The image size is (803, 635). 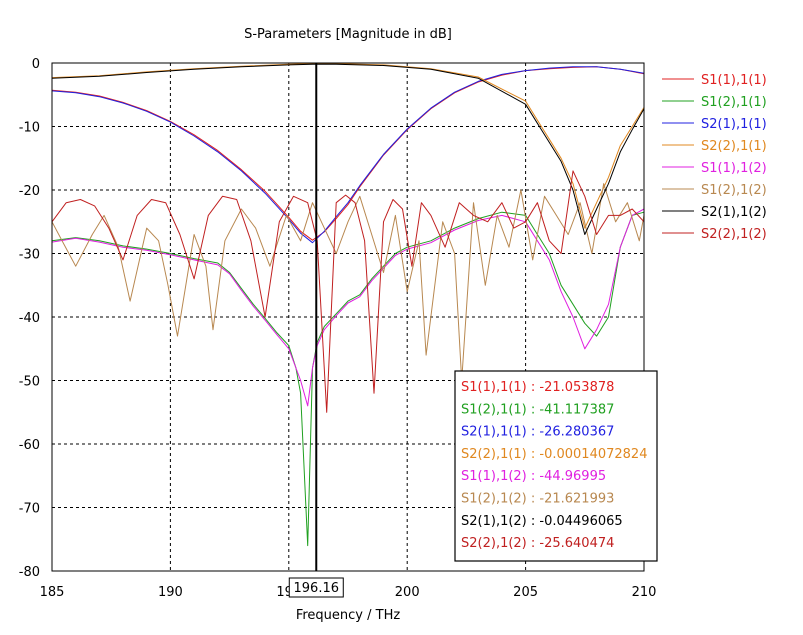 What do you see at coordinates (537, 543) in the screenshot?
I see `marker-readout-entry: S2(2),1(2) : -25.640474` at bounding box center [537, 543].